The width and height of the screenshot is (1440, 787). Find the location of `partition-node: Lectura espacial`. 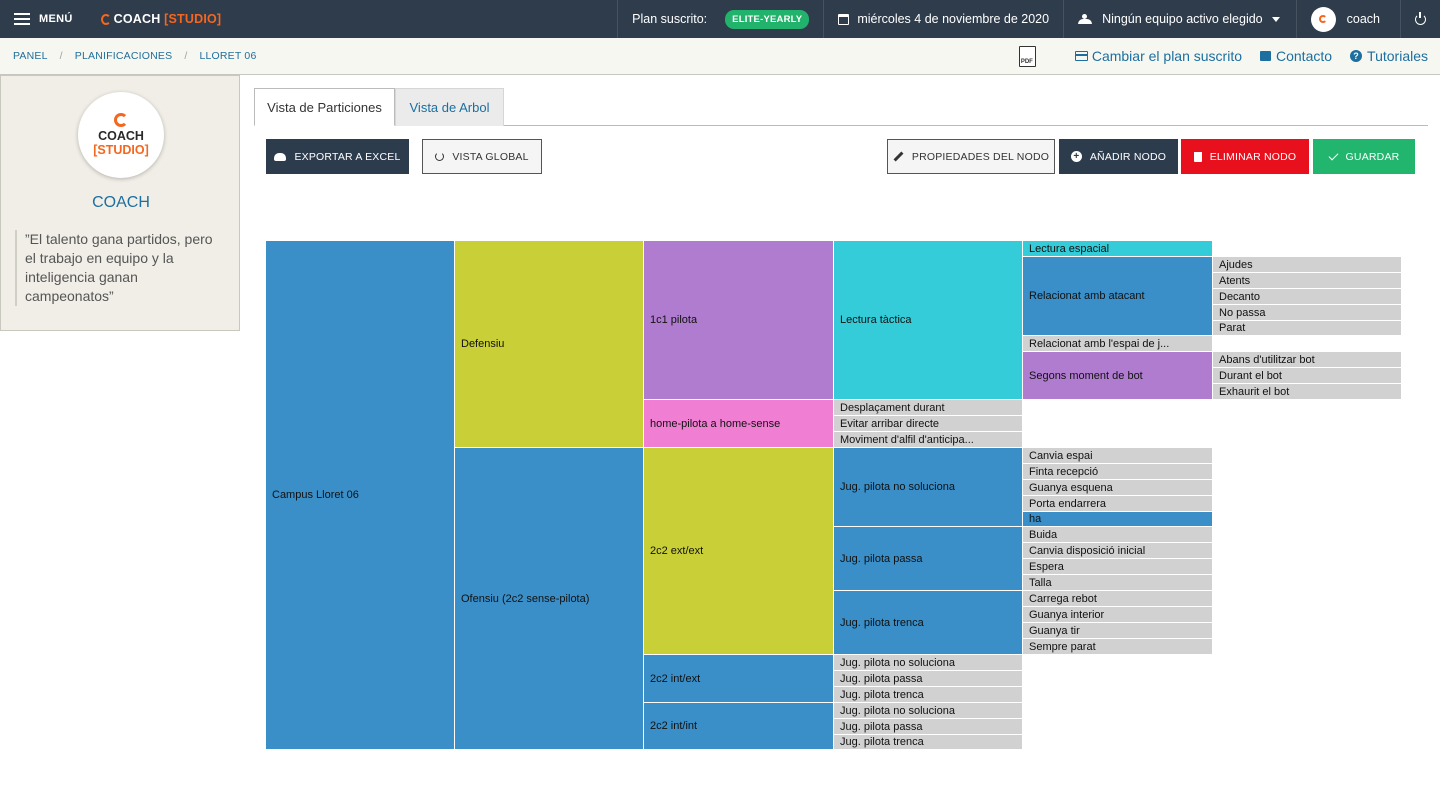

partition-node: Lectura espacial is located at coordinates (1118, 249).